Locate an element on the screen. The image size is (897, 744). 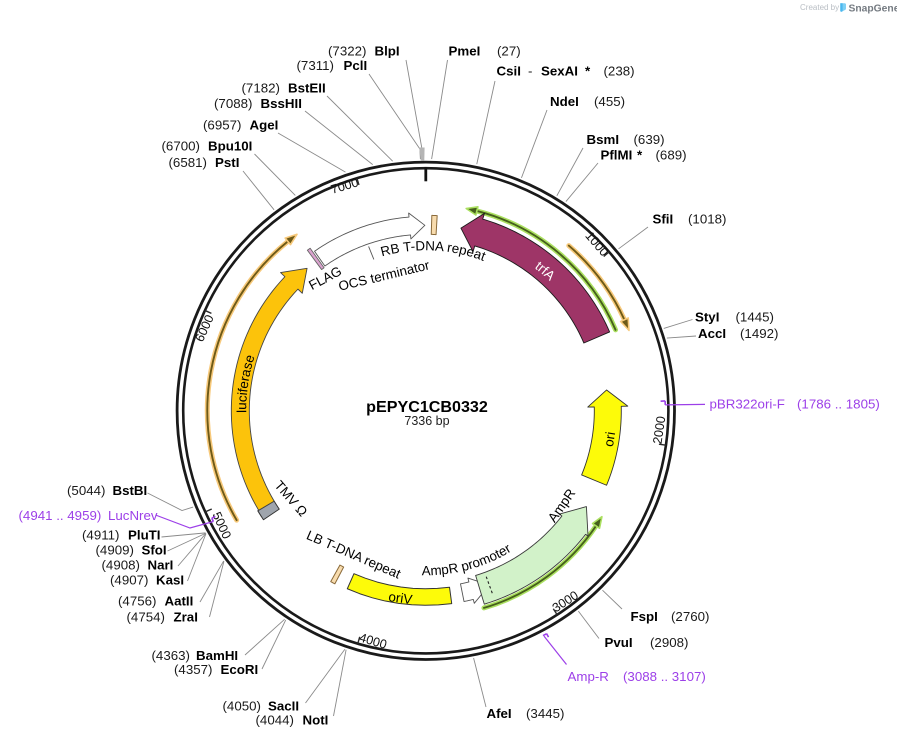
svg-text: Amp-R is located at coordinates (588, 676).